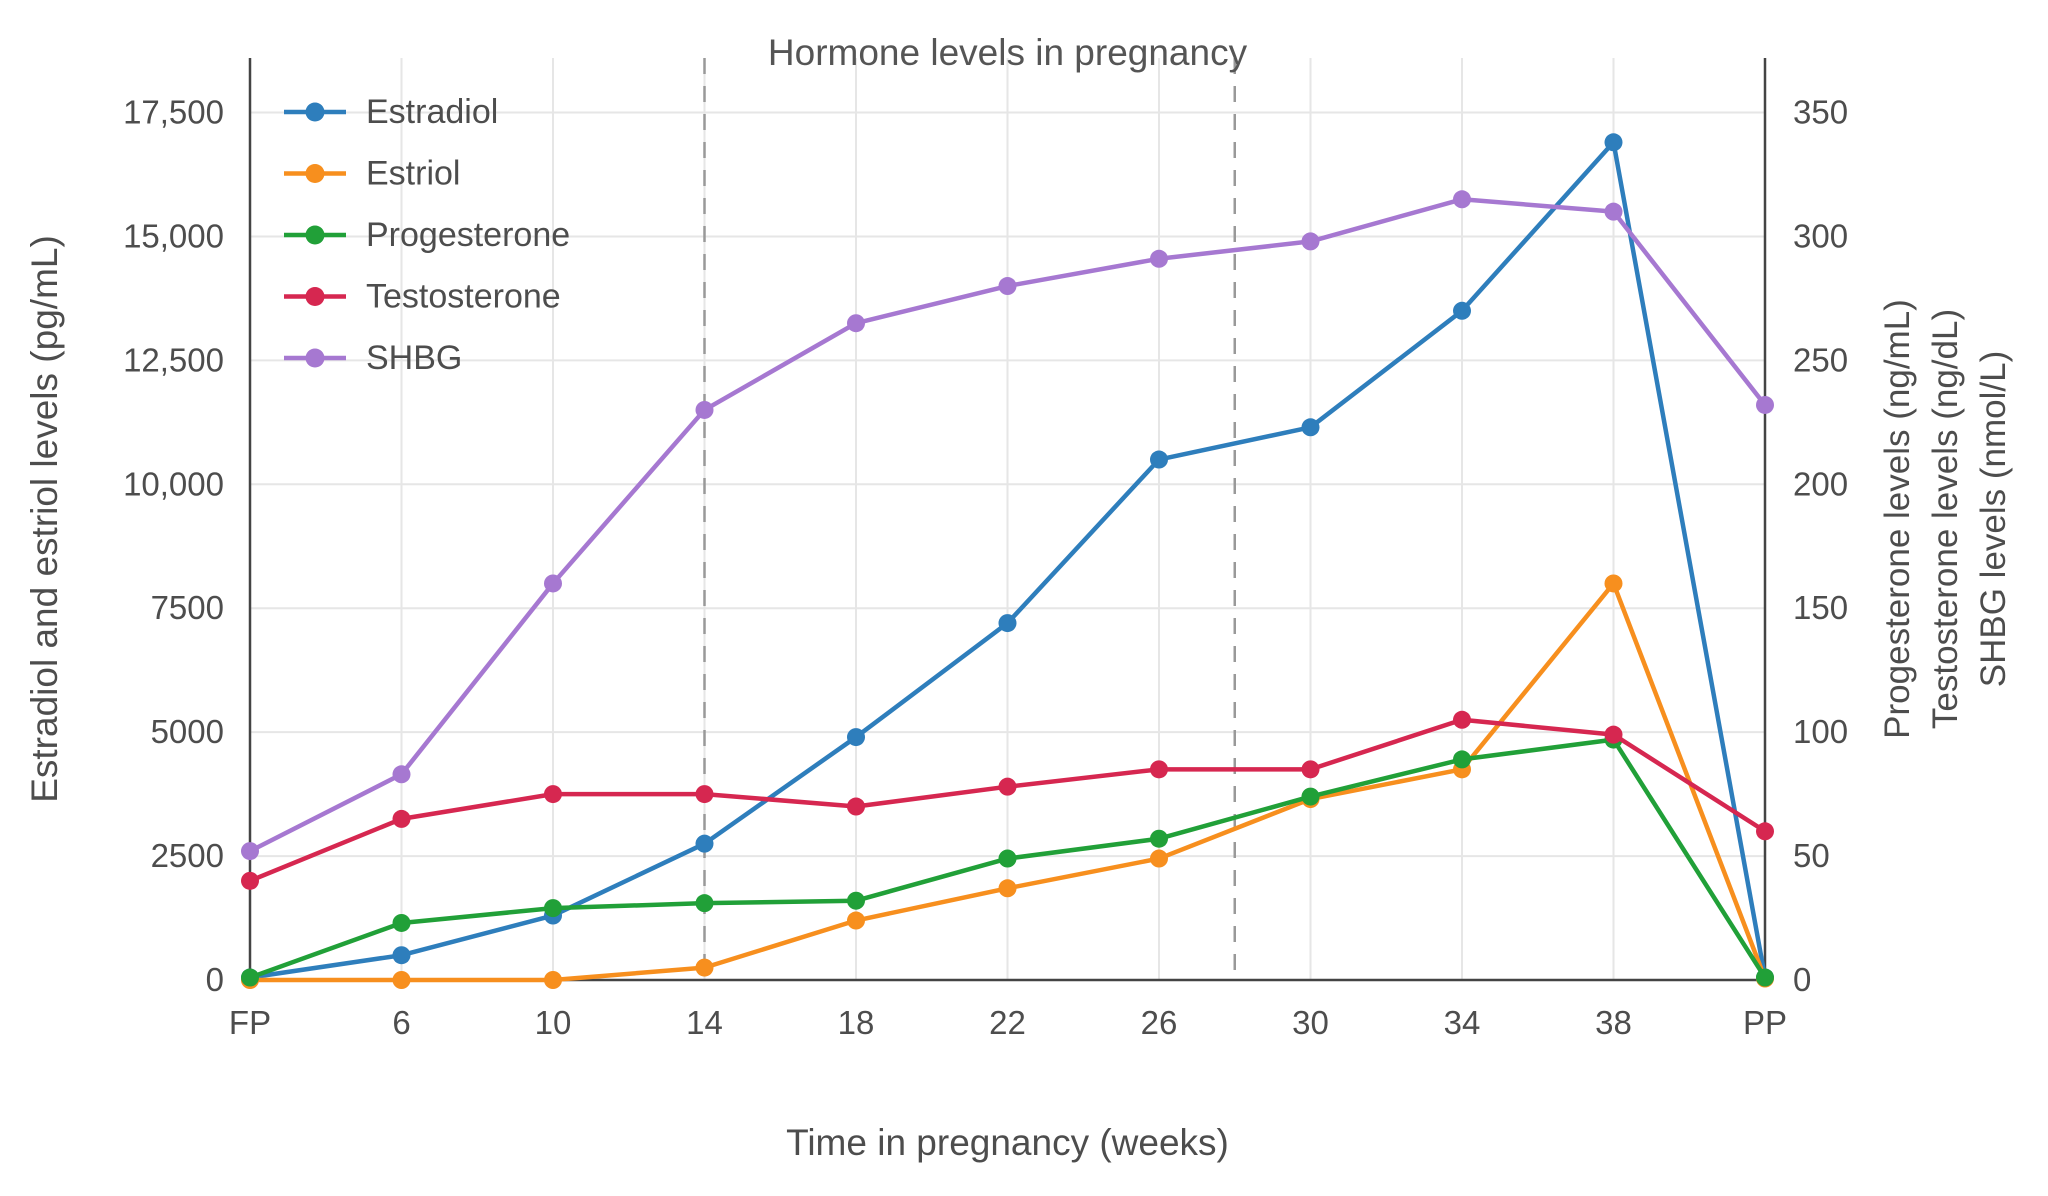  I want to click on y-right-tick-label: 100, so click(1820, 731).